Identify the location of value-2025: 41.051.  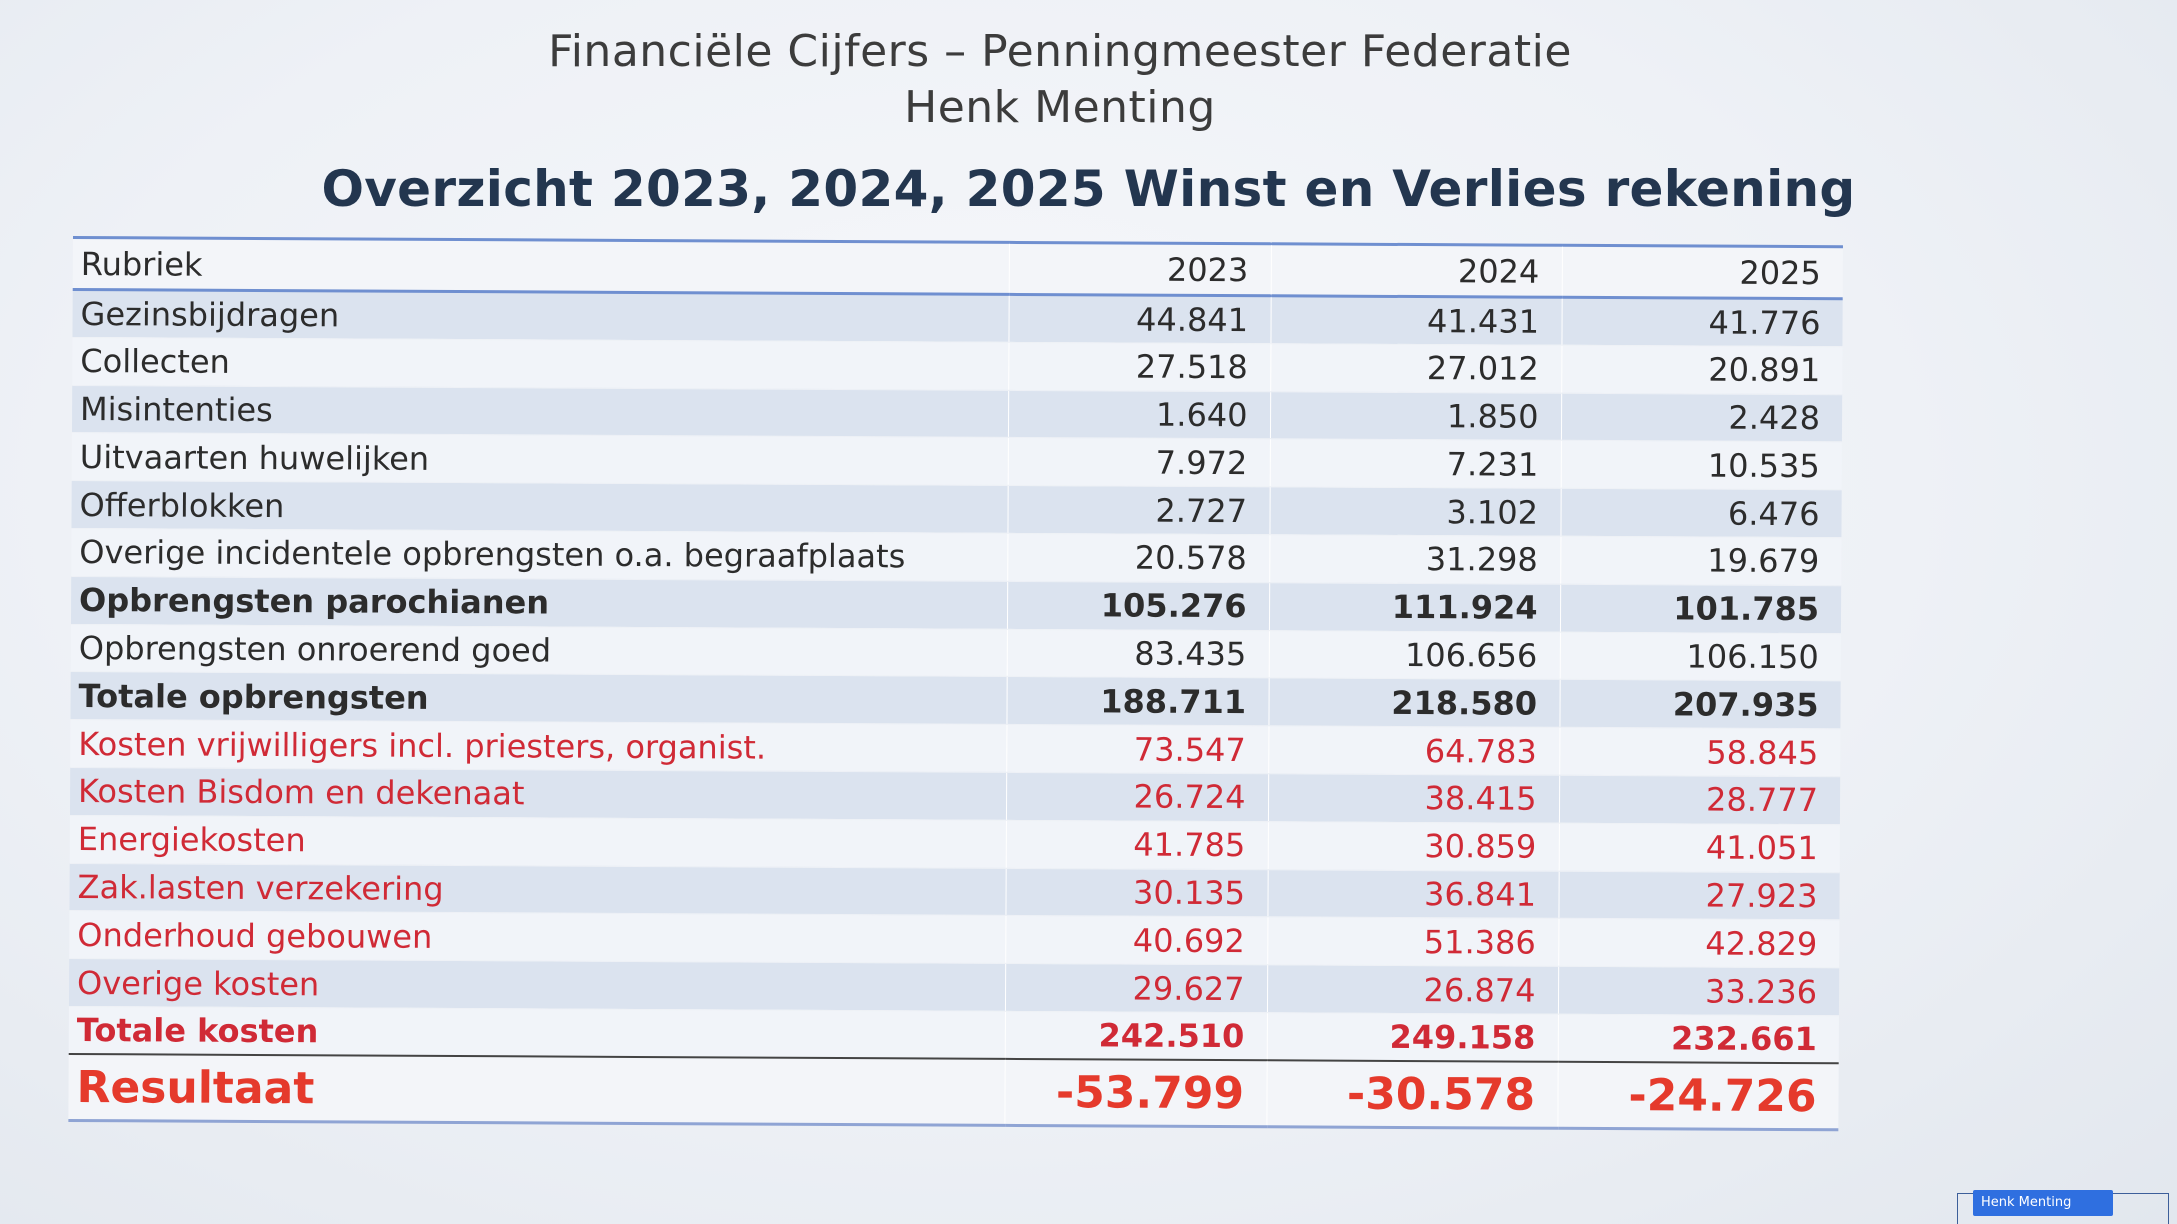
(1699, 848).